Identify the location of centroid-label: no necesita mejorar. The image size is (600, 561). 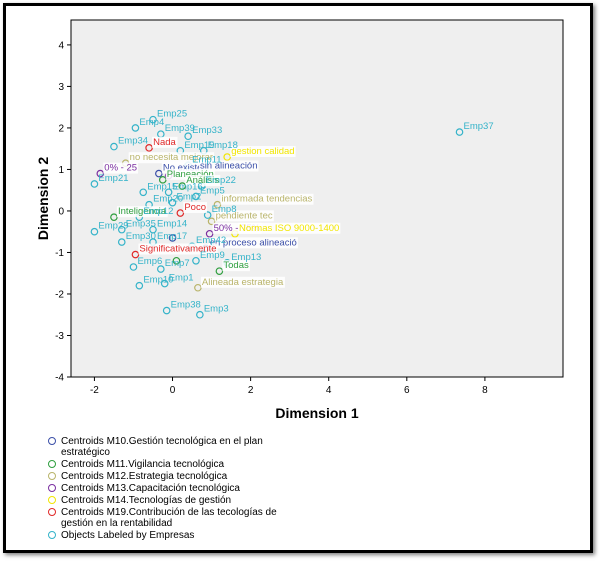
(171, 157).